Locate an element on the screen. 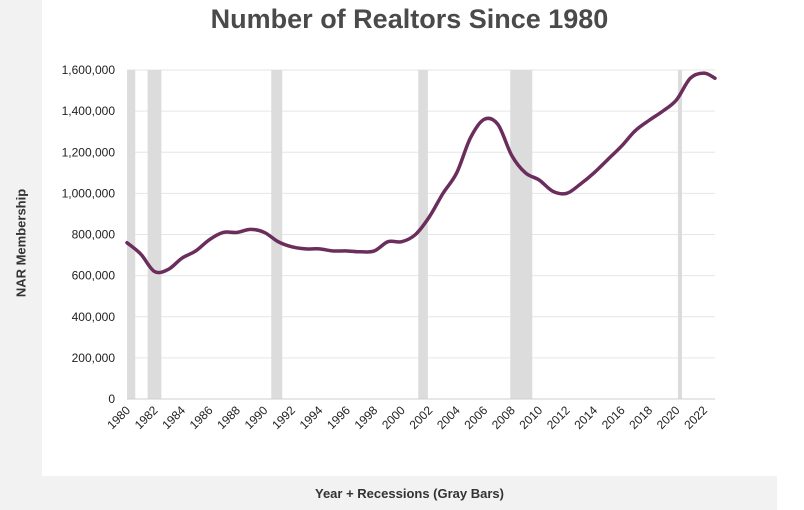  x-tick-label: 2014 is located at coordinates (585, 417).